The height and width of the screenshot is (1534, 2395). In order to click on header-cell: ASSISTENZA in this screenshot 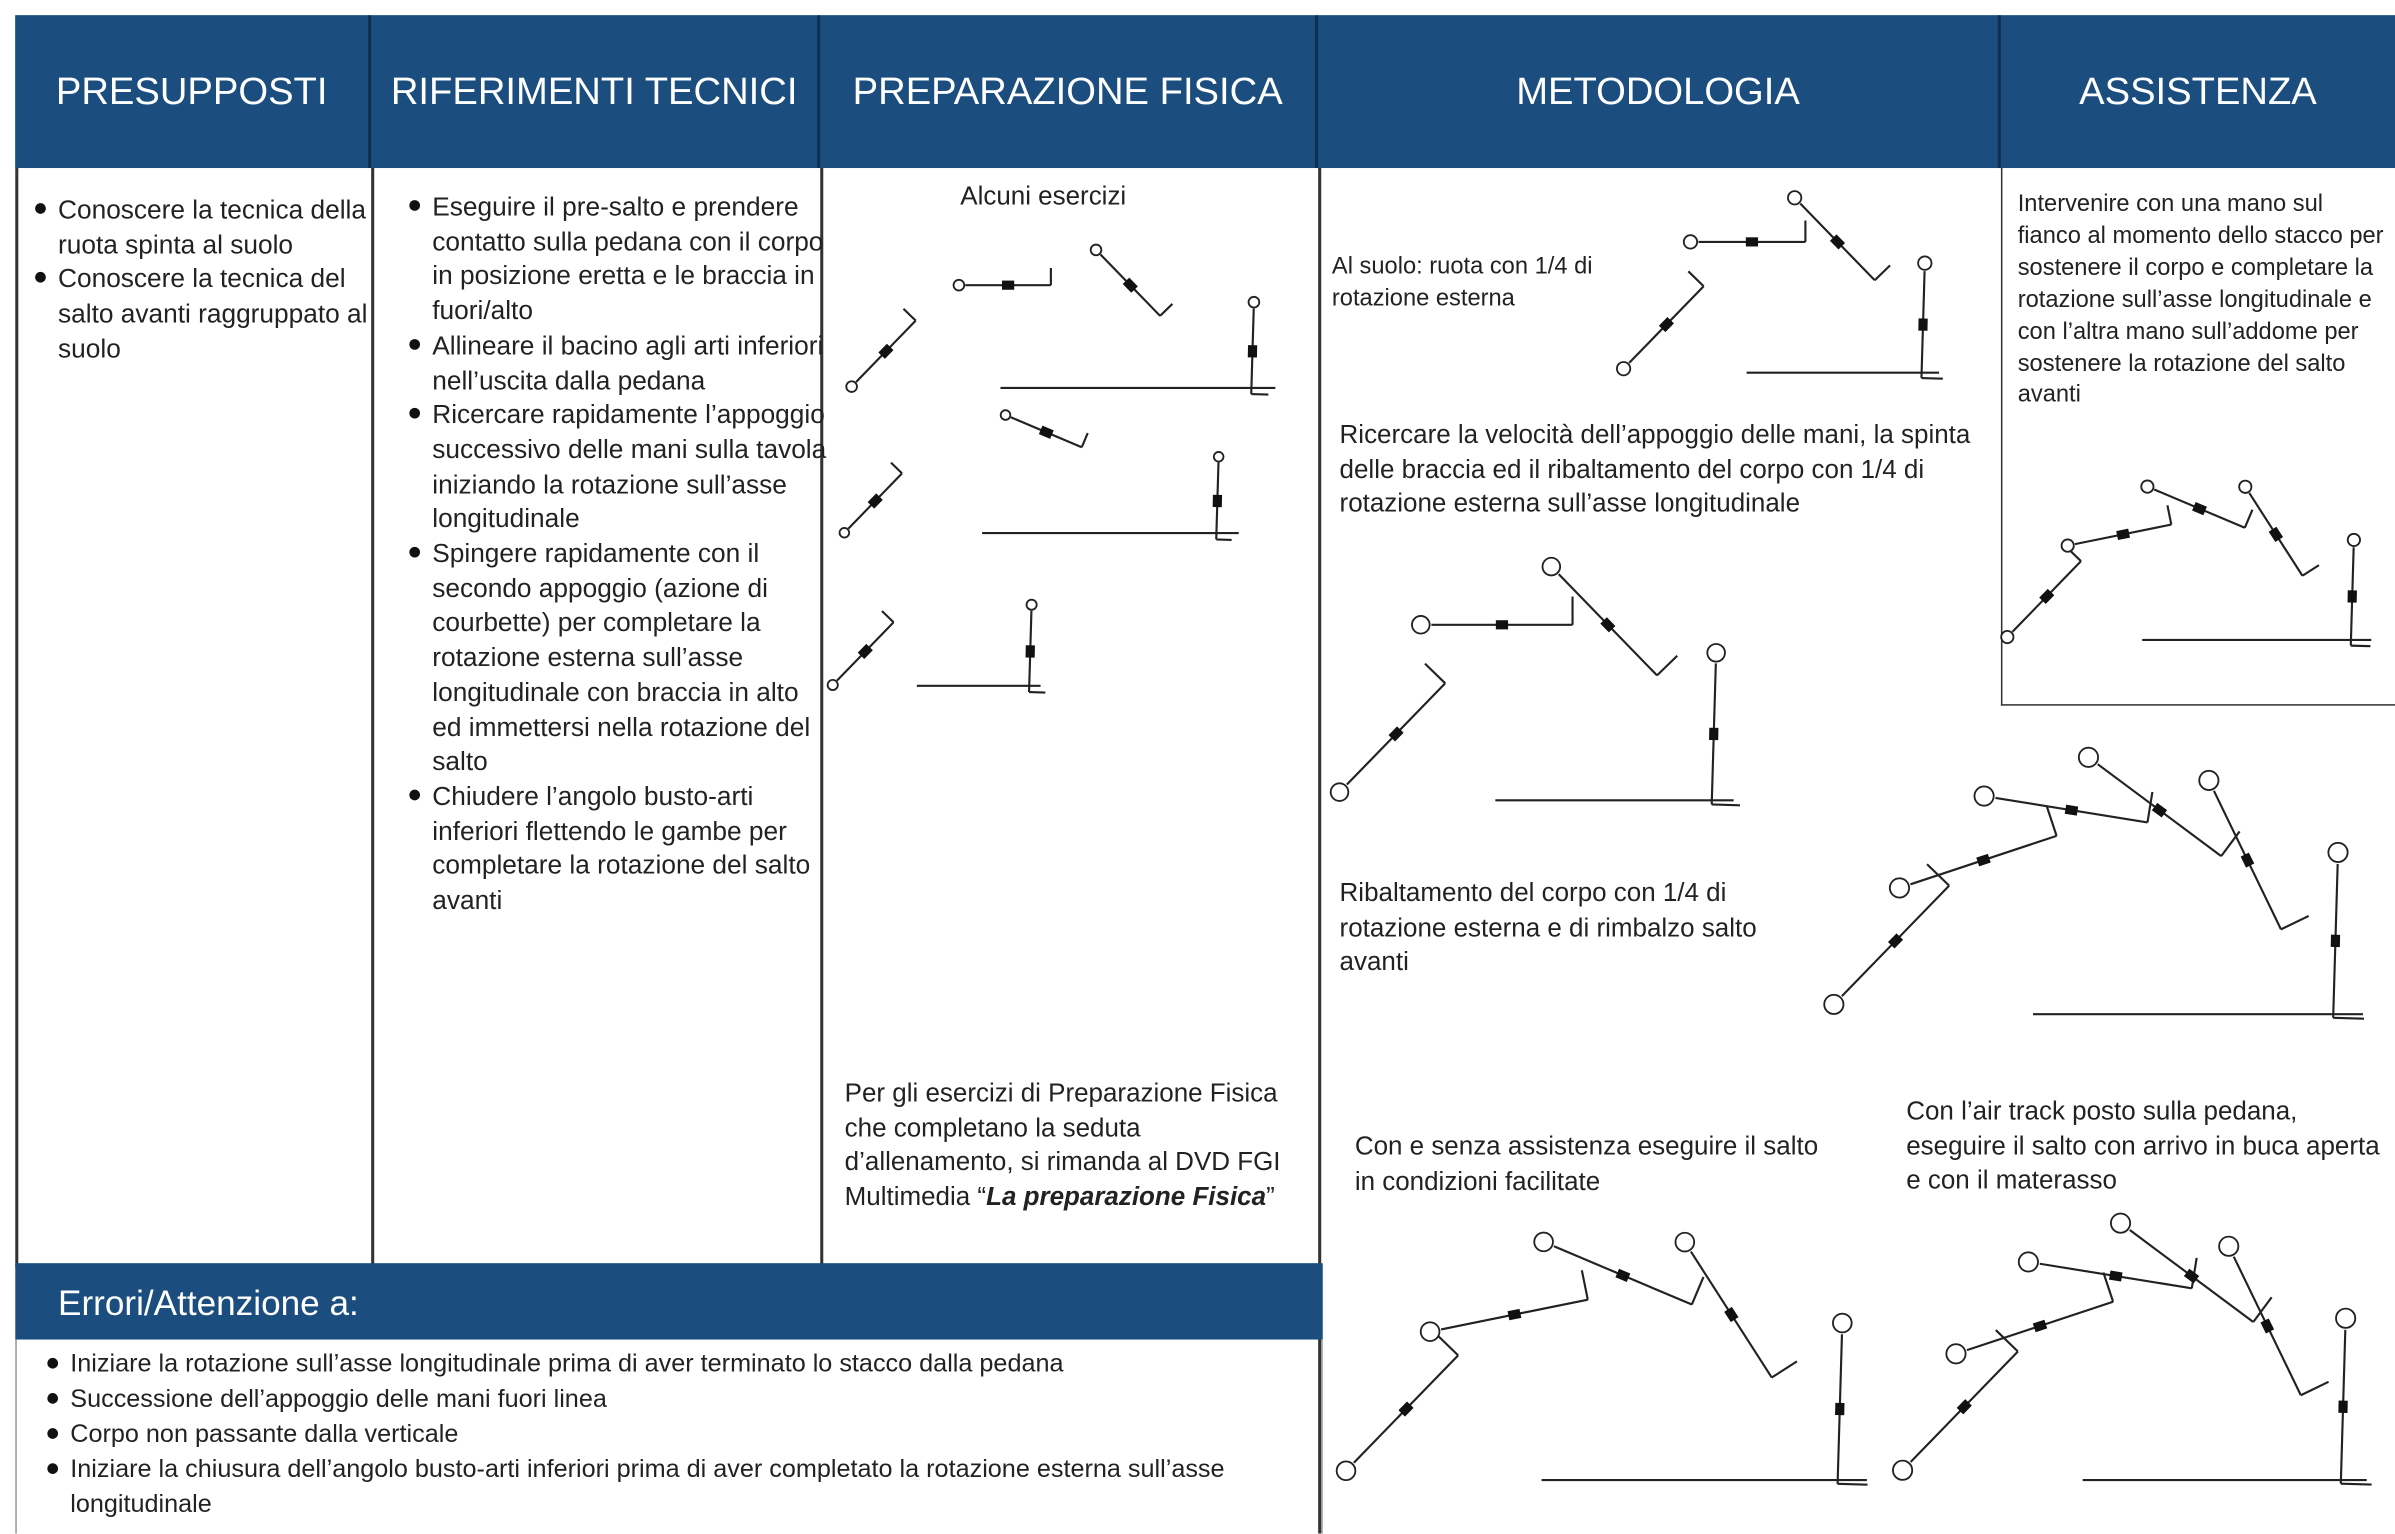, I will do `click(2198, 91)`.